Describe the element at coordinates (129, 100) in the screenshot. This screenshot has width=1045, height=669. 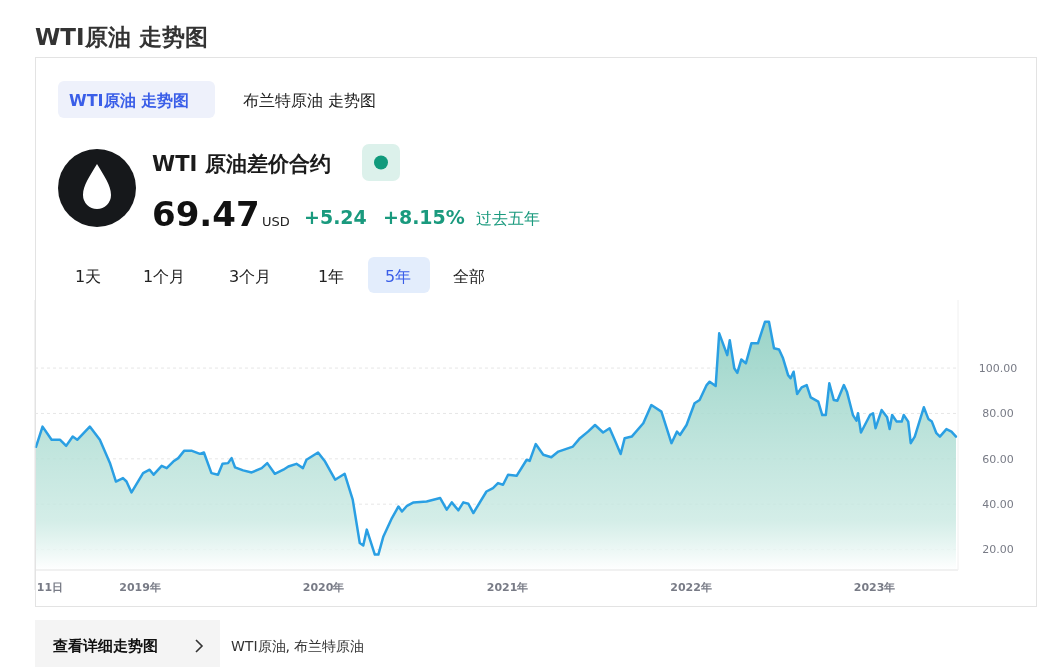
I see `text: WTI原油 走势图` at that location.